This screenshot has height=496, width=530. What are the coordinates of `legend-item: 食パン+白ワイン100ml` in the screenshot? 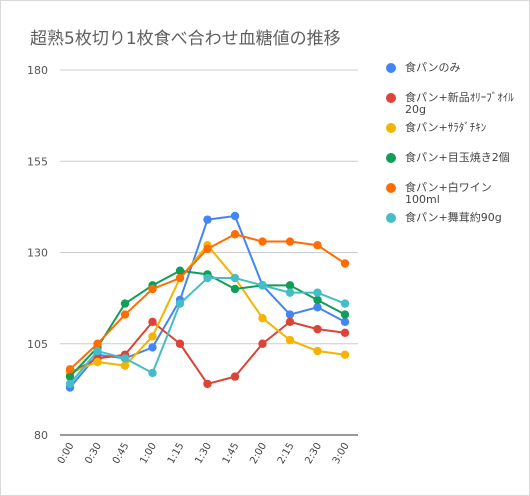 It's located at (454, 196).